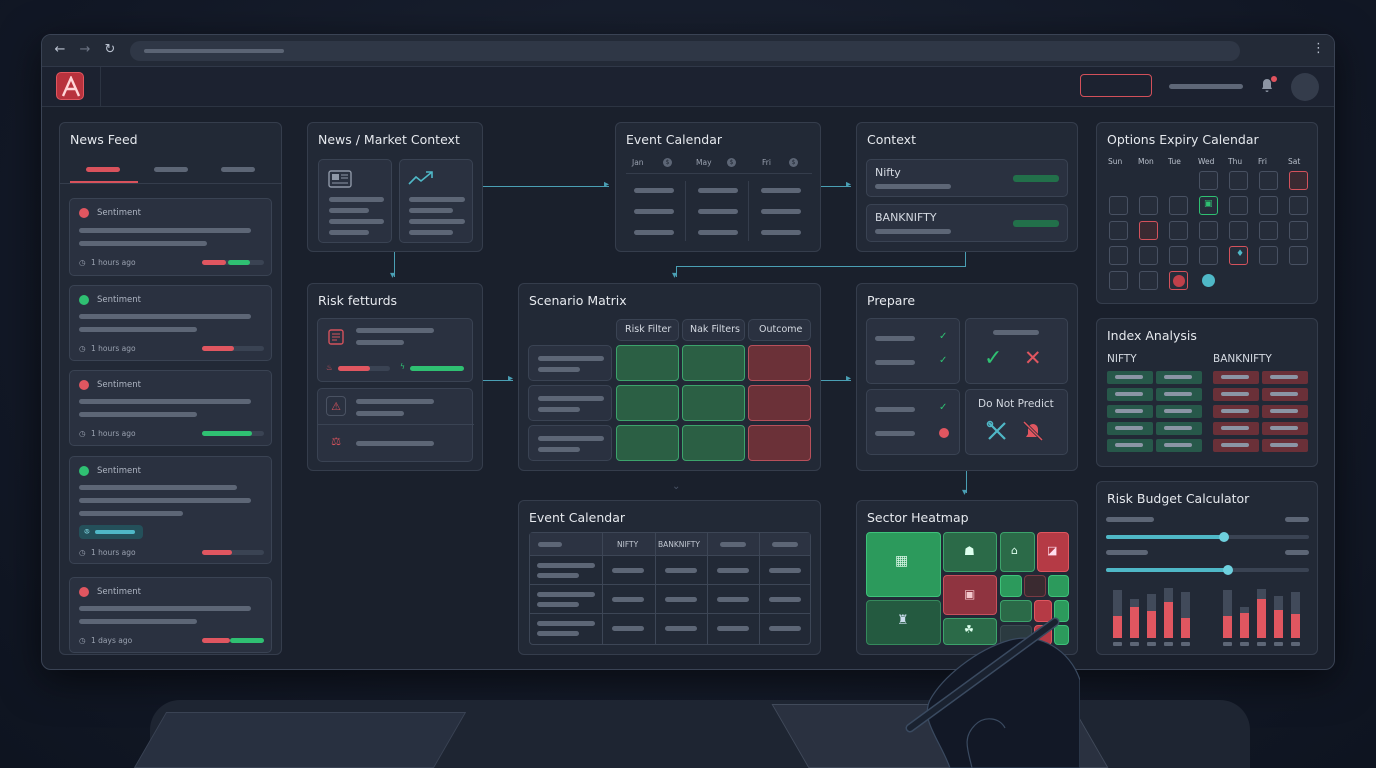 The image size is (1376, 768). I want to click on app-header, so click(688, 87).